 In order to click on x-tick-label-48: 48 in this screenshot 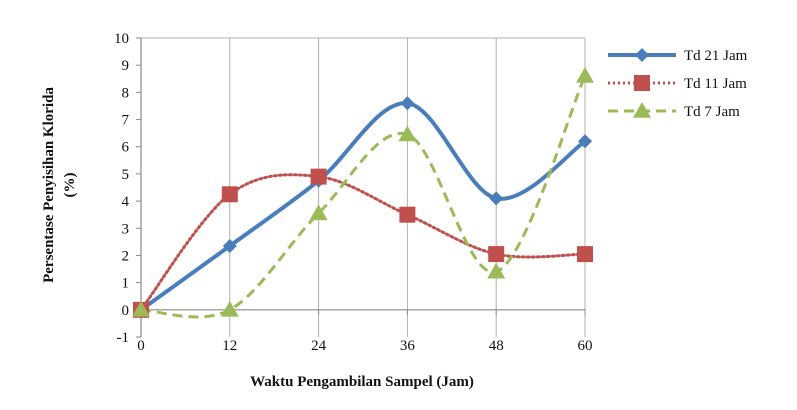, I will do `click(496, 346)`.